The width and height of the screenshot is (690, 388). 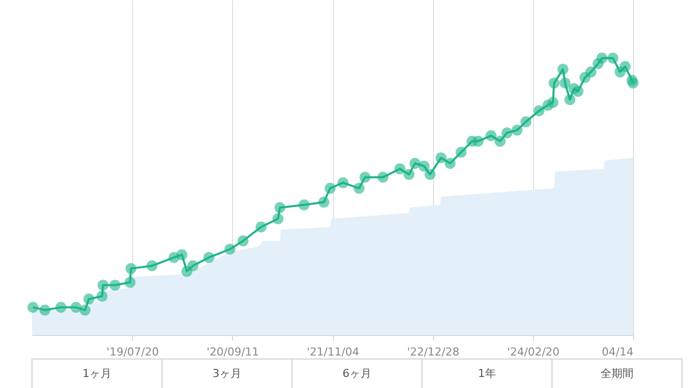 I want to click on x-tick-label: 04/14, so click(x=618, y=352).